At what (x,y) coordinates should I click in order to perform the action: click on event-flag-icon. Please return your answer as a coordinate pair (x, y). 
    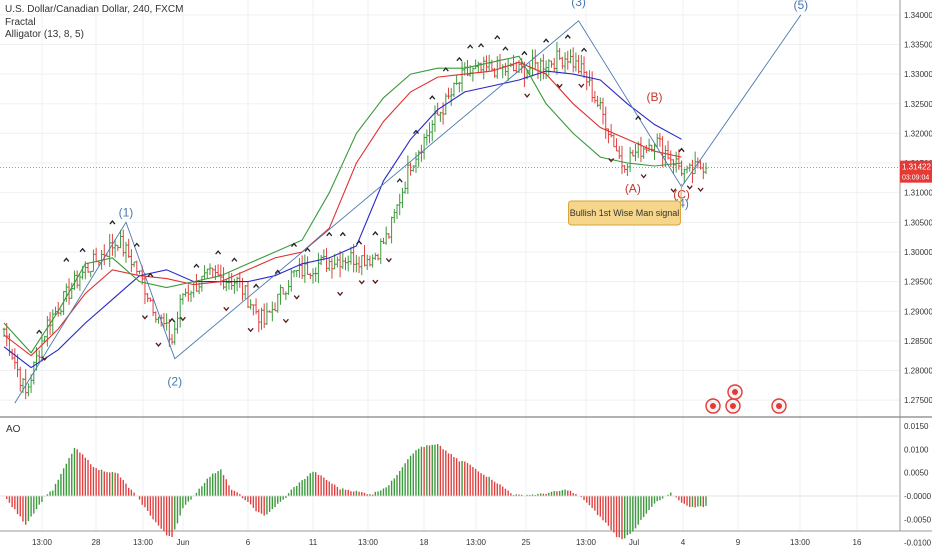
    Looking at the image, I should click on (779, 406).